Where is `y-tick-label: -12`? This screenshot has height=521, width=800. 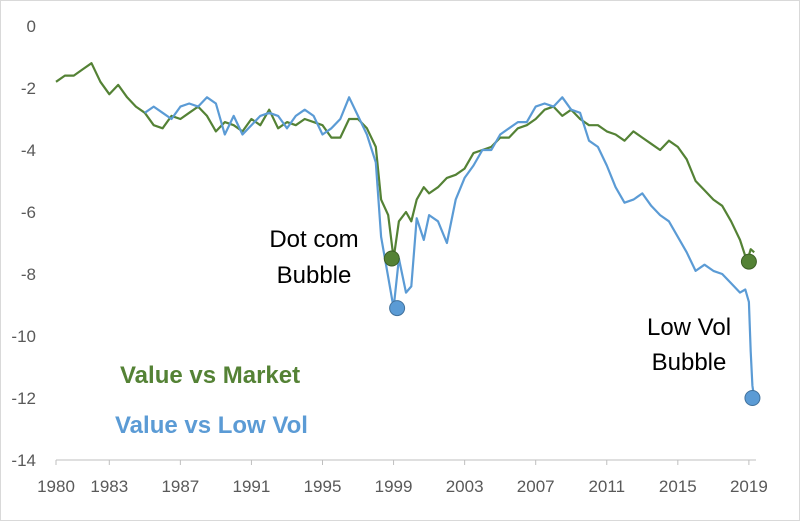 y-tick-label: -12 is located at coordinates (23, 398).